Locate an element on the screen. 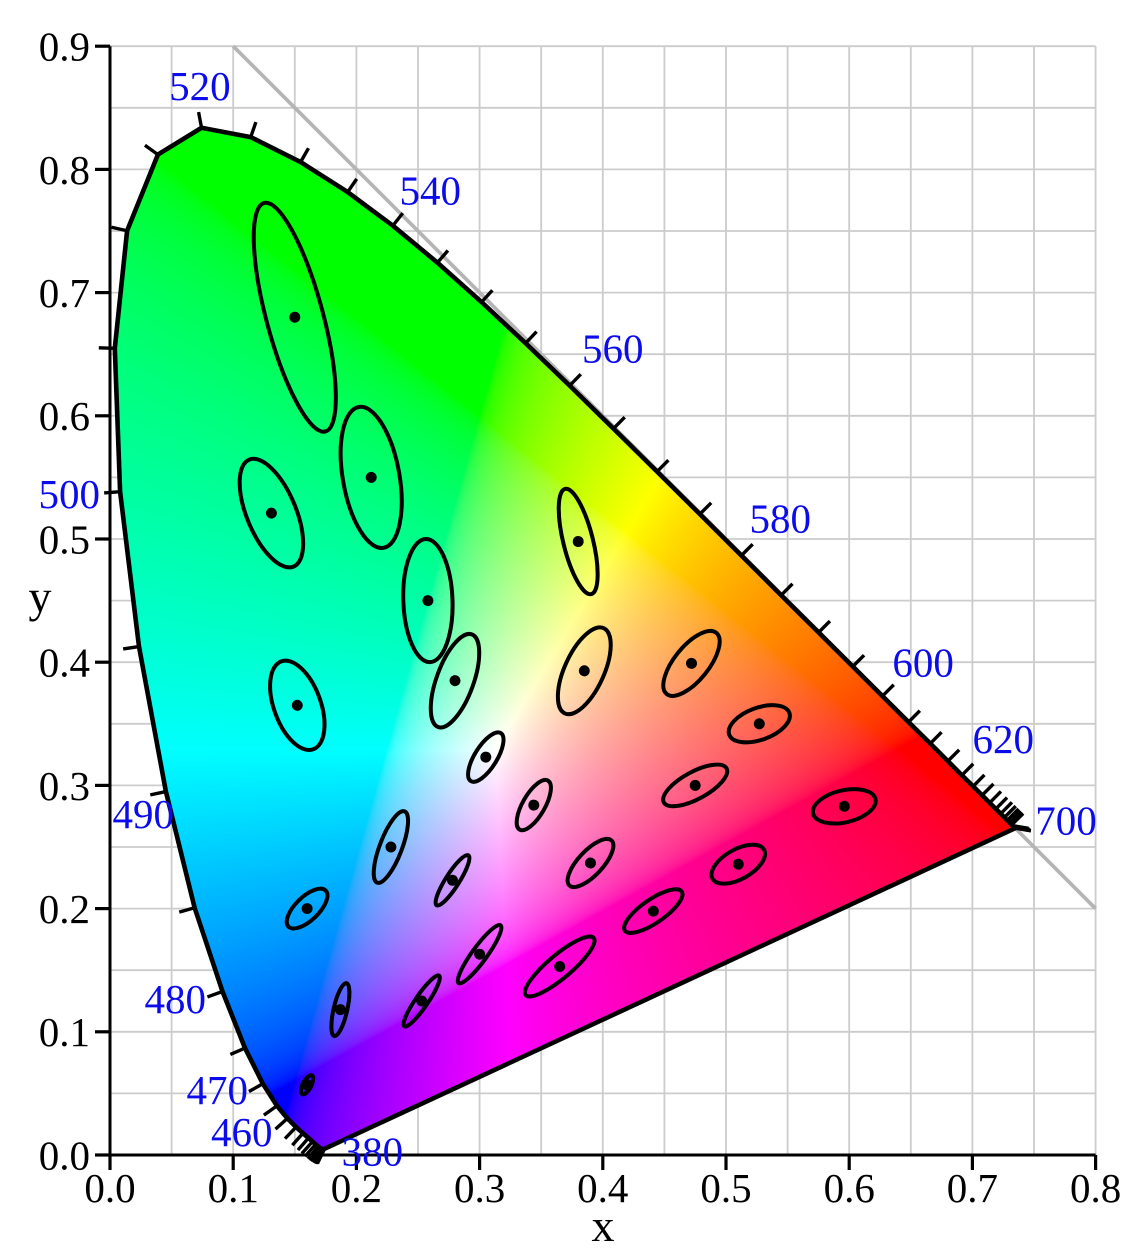 The image size is (1140, 1260). wavelength-label: 470 is located at coordinates (217, 1090).